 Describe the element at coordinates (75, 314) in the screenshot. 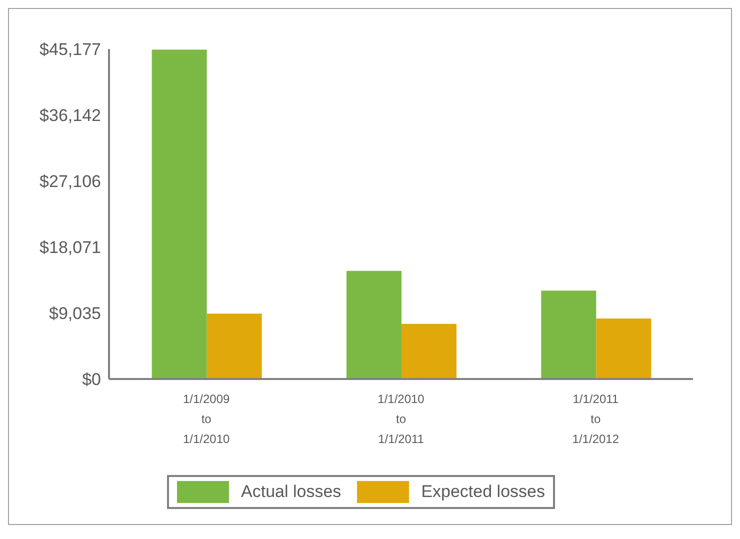

I see `y-tick-label: $9,035` at that location.